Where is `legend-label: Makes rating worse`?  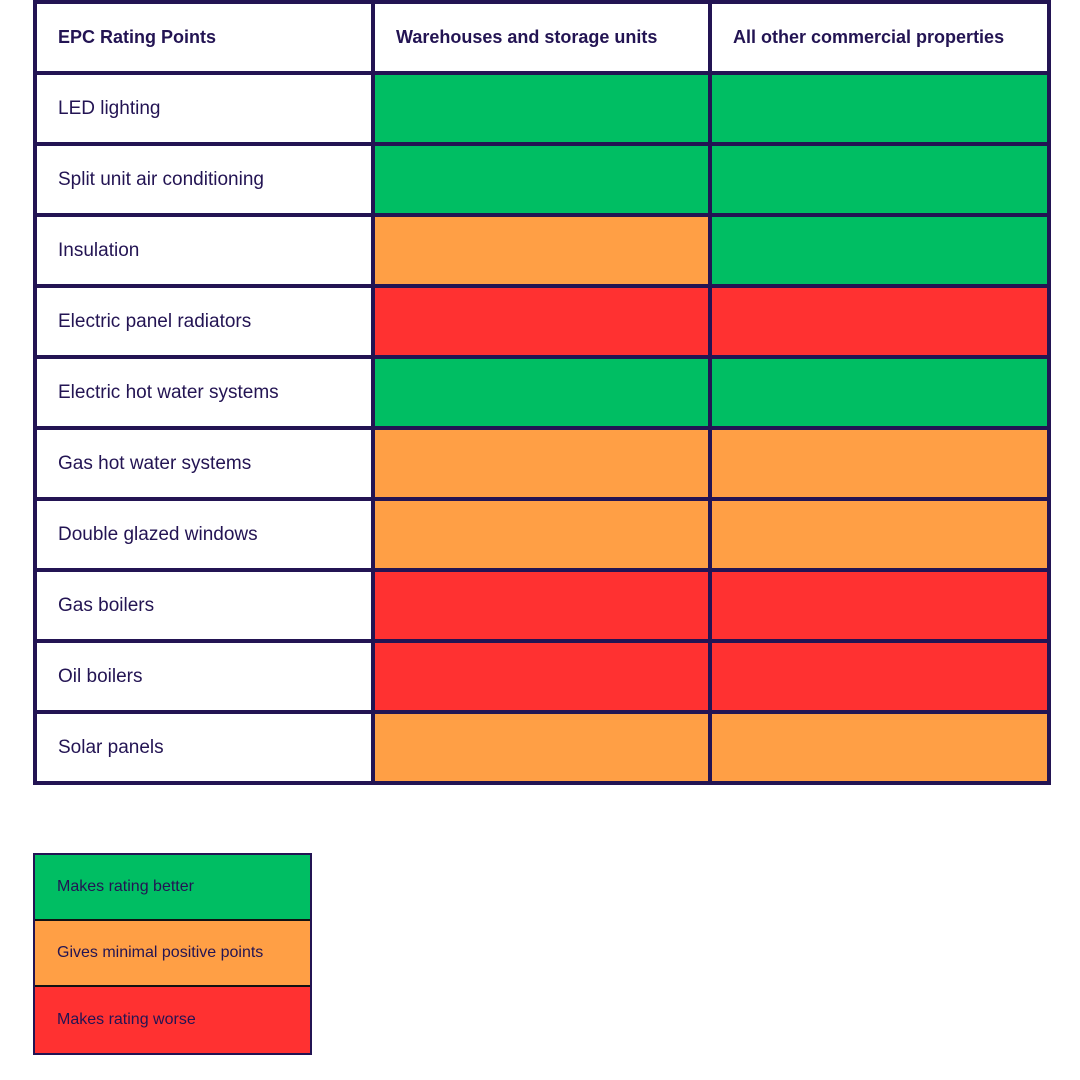 legend-label: Makes rating worse is located at coordinates (126, 1019).